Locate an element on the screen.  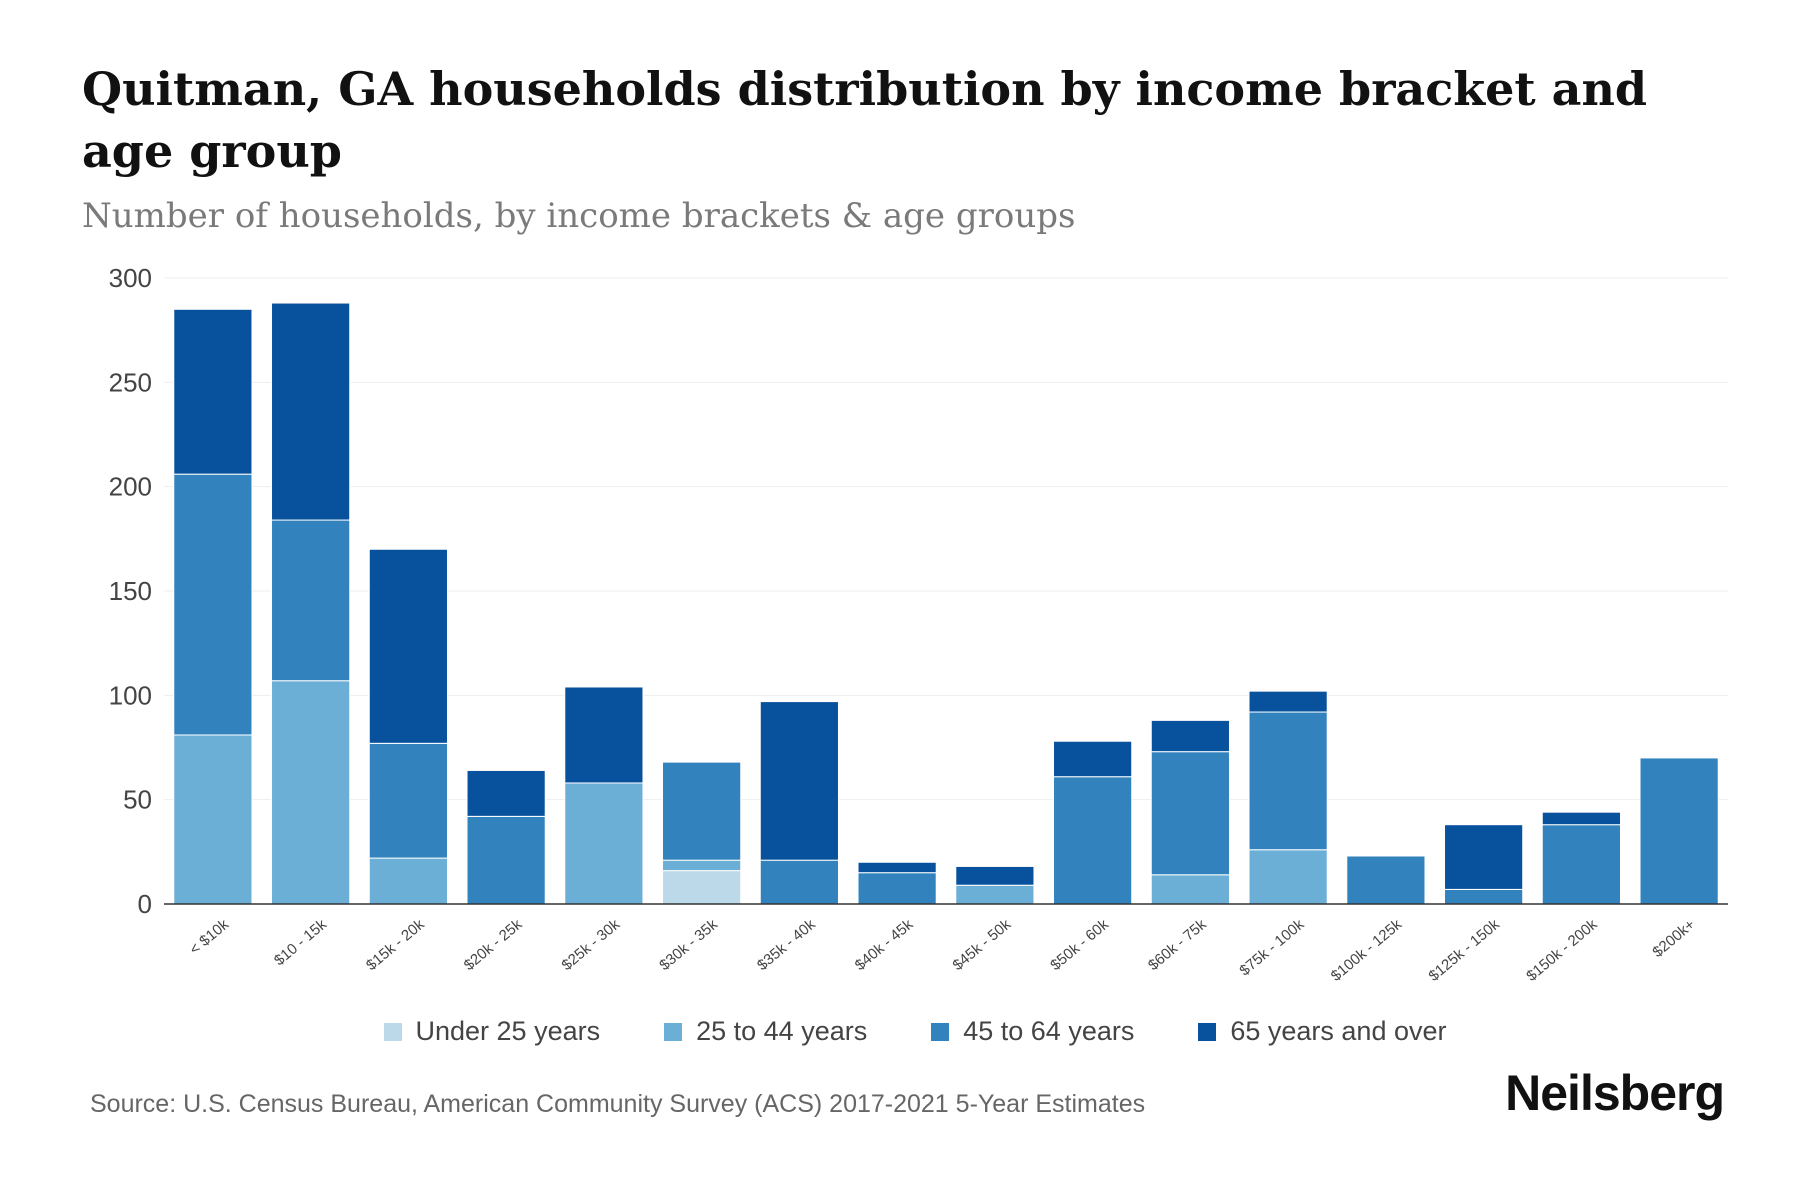
x-tick-label: $125k - 150k is located at coordinates (1465, 950).